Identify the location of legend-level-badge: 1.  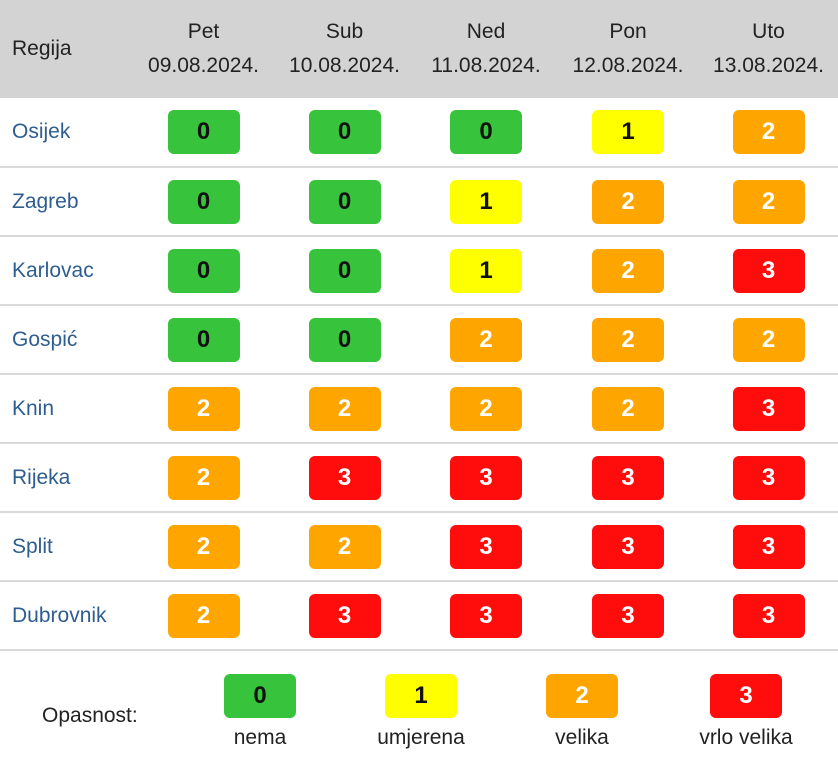
(421, 696).